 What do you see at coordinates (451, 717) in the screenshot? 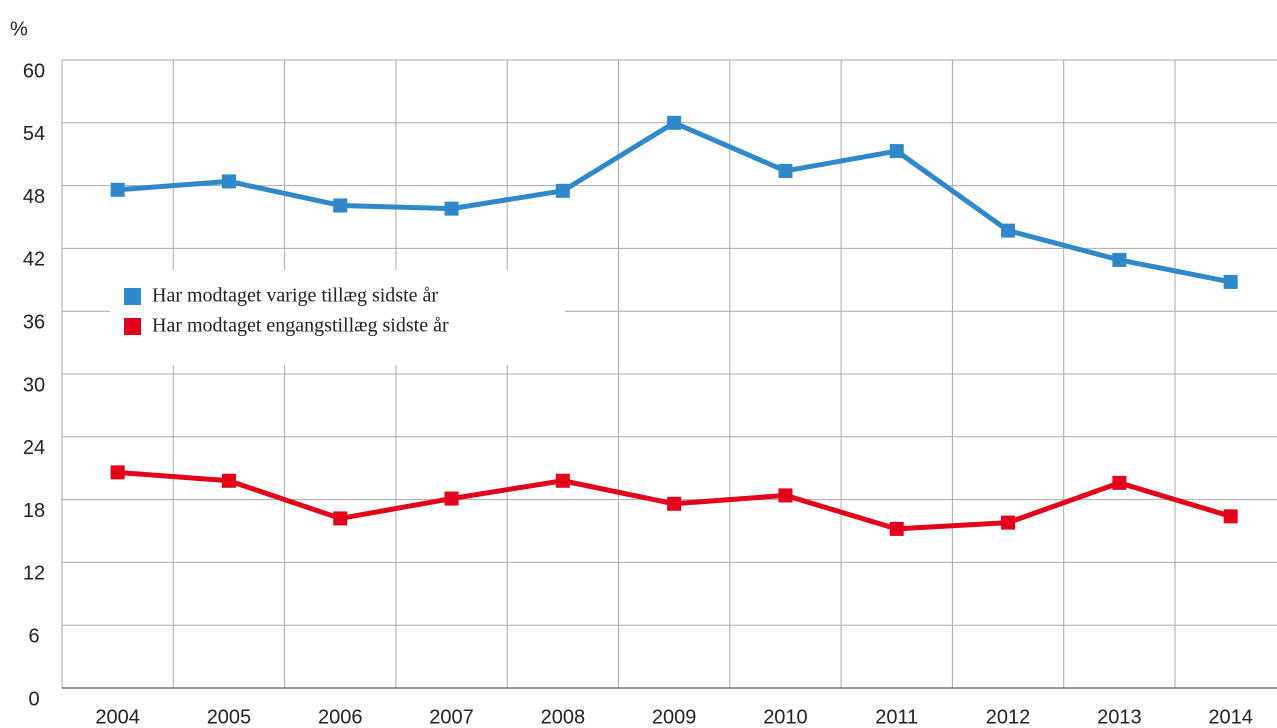
I see `x-tick-label: 2007` at bounding box center [451, 717].